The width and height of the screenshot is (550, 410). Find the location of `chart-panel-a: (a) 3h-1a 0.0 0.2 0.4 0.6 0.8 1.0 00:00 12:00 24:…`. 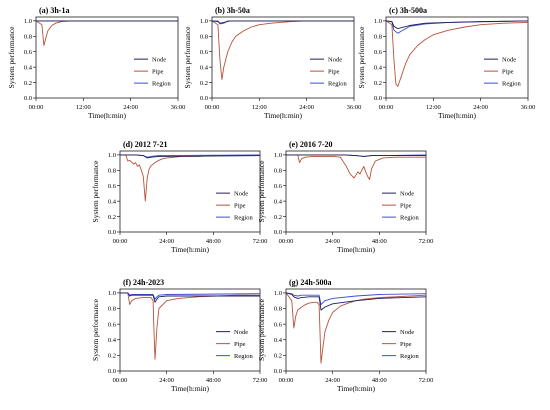

chart-panel-a: (a) 3h-1a 0.0 0.2 0.4 0.6 0.8 1.0 00:00 12:00 24:… is located at coordinates (96, 63).